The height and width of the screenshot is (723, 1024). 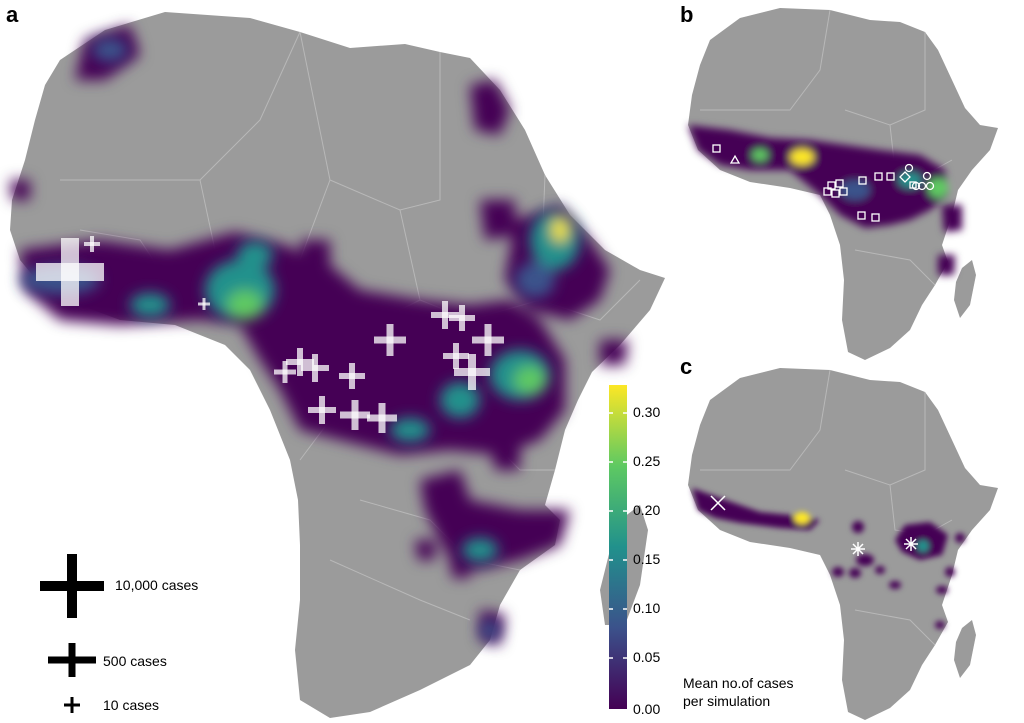 What do you see at coordinates (72, 633) in the screenshot?
I see `case-size-legend` at bounding box center [72, 633].